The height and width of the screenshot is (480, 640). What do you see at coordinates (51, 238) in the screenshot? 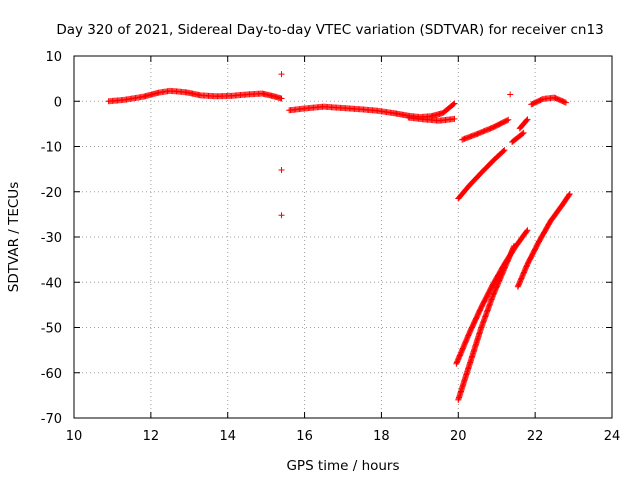
I see `y-tick-label: -30` at bounding box center [51, 238].